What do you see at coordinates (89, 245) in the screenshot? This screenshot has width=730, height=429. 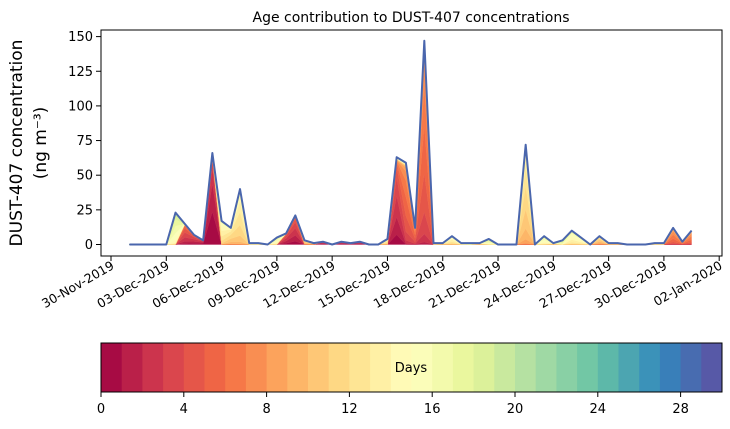 I see `y-tick-label: 0` at bounding box center [89, 245].